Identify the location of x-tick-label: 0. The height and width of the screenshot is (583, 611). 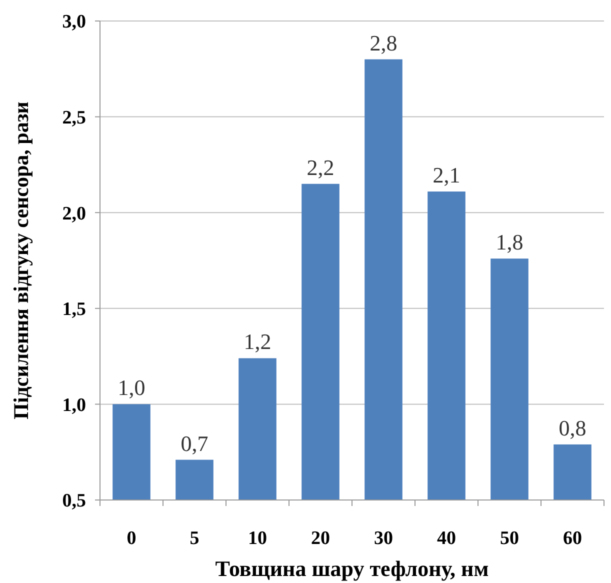
(131, 538).